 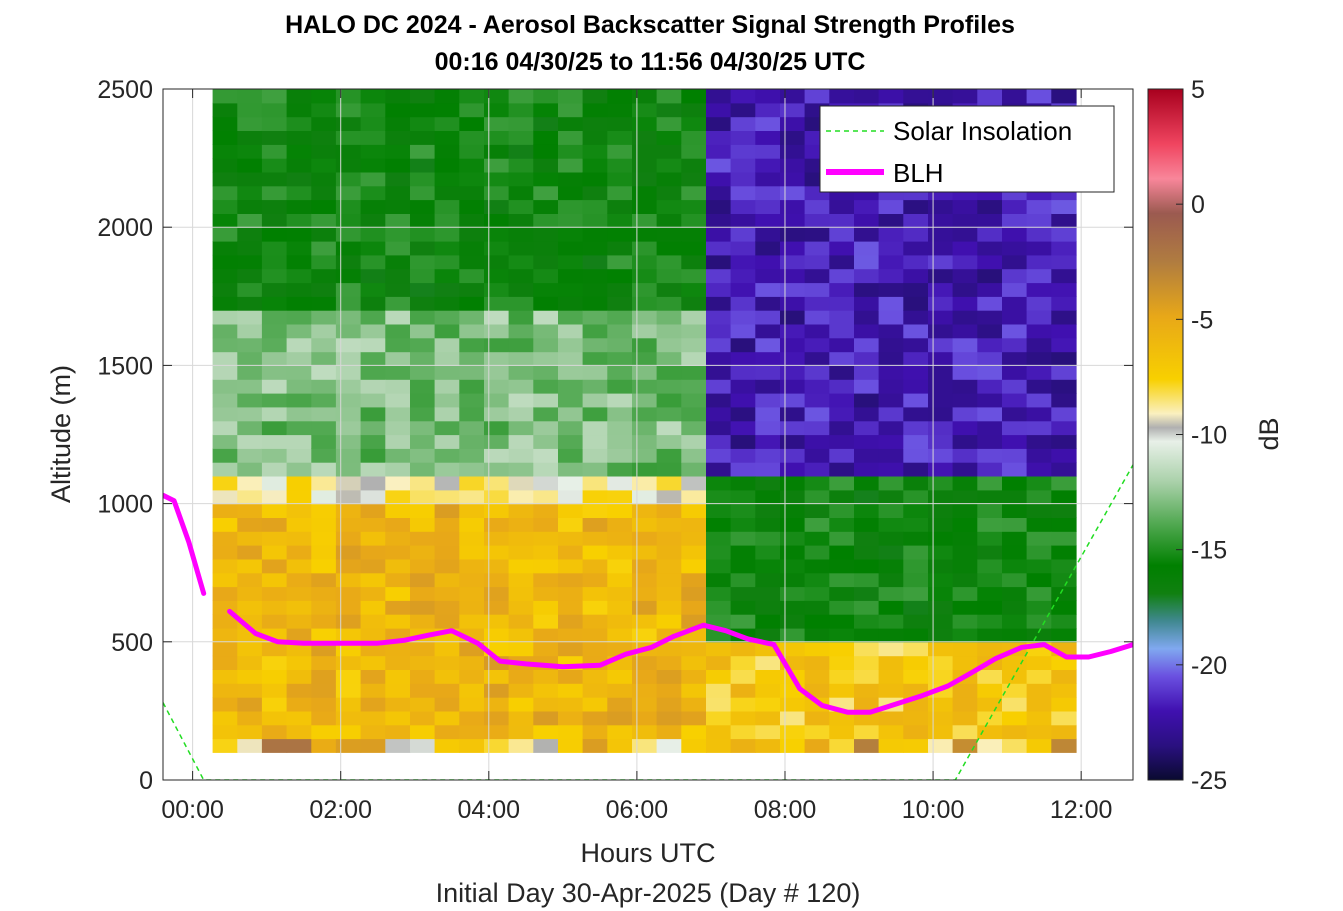 What do you see at coordinates (650, 62) in the screenshot?
I see `chart-subtitle: 00:16 04/30/25 to 11:56 04/30/25 UTC` at bounding box center [650, 62].